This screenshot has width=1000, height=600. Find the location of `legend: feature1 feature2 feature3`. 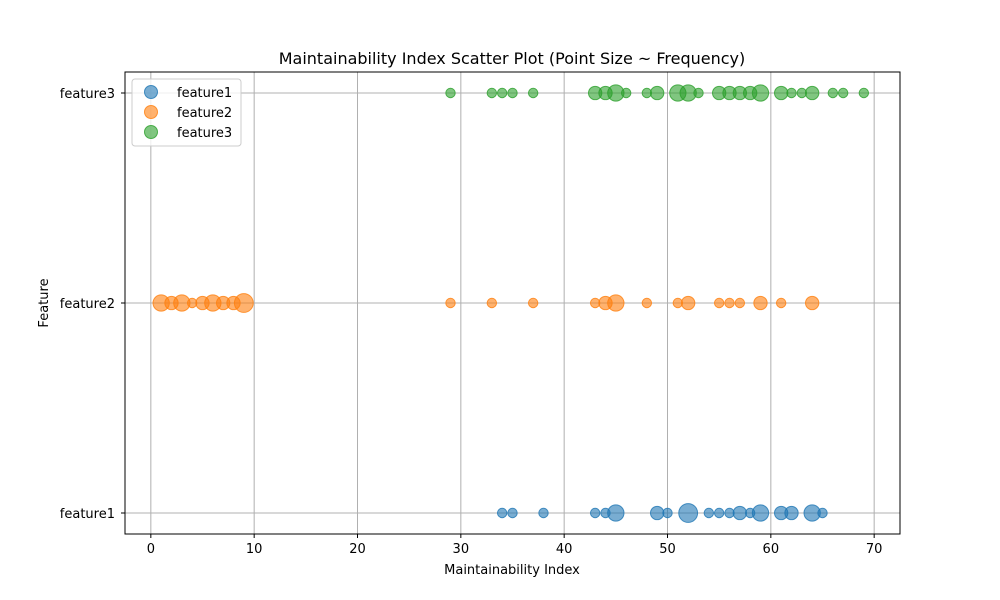

legend: feature1 feature2 feature3 is located at coordinates (186, 112).